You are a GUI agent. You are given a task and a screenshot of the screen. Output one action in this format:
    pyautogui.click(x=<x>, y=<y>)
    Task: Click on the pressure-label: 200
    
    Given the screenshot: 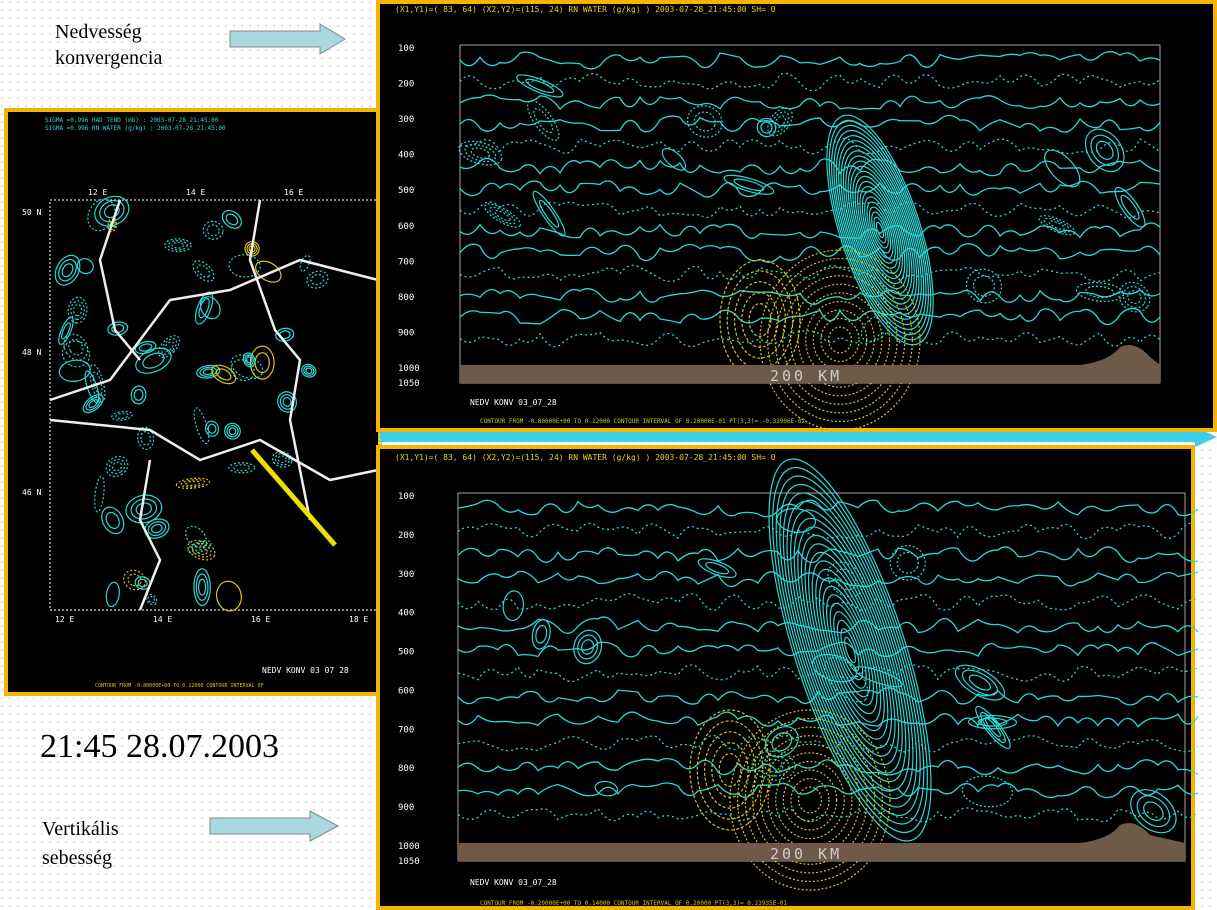 What is the action you would take?
    pyautogui.click(x=406, y=85)
    